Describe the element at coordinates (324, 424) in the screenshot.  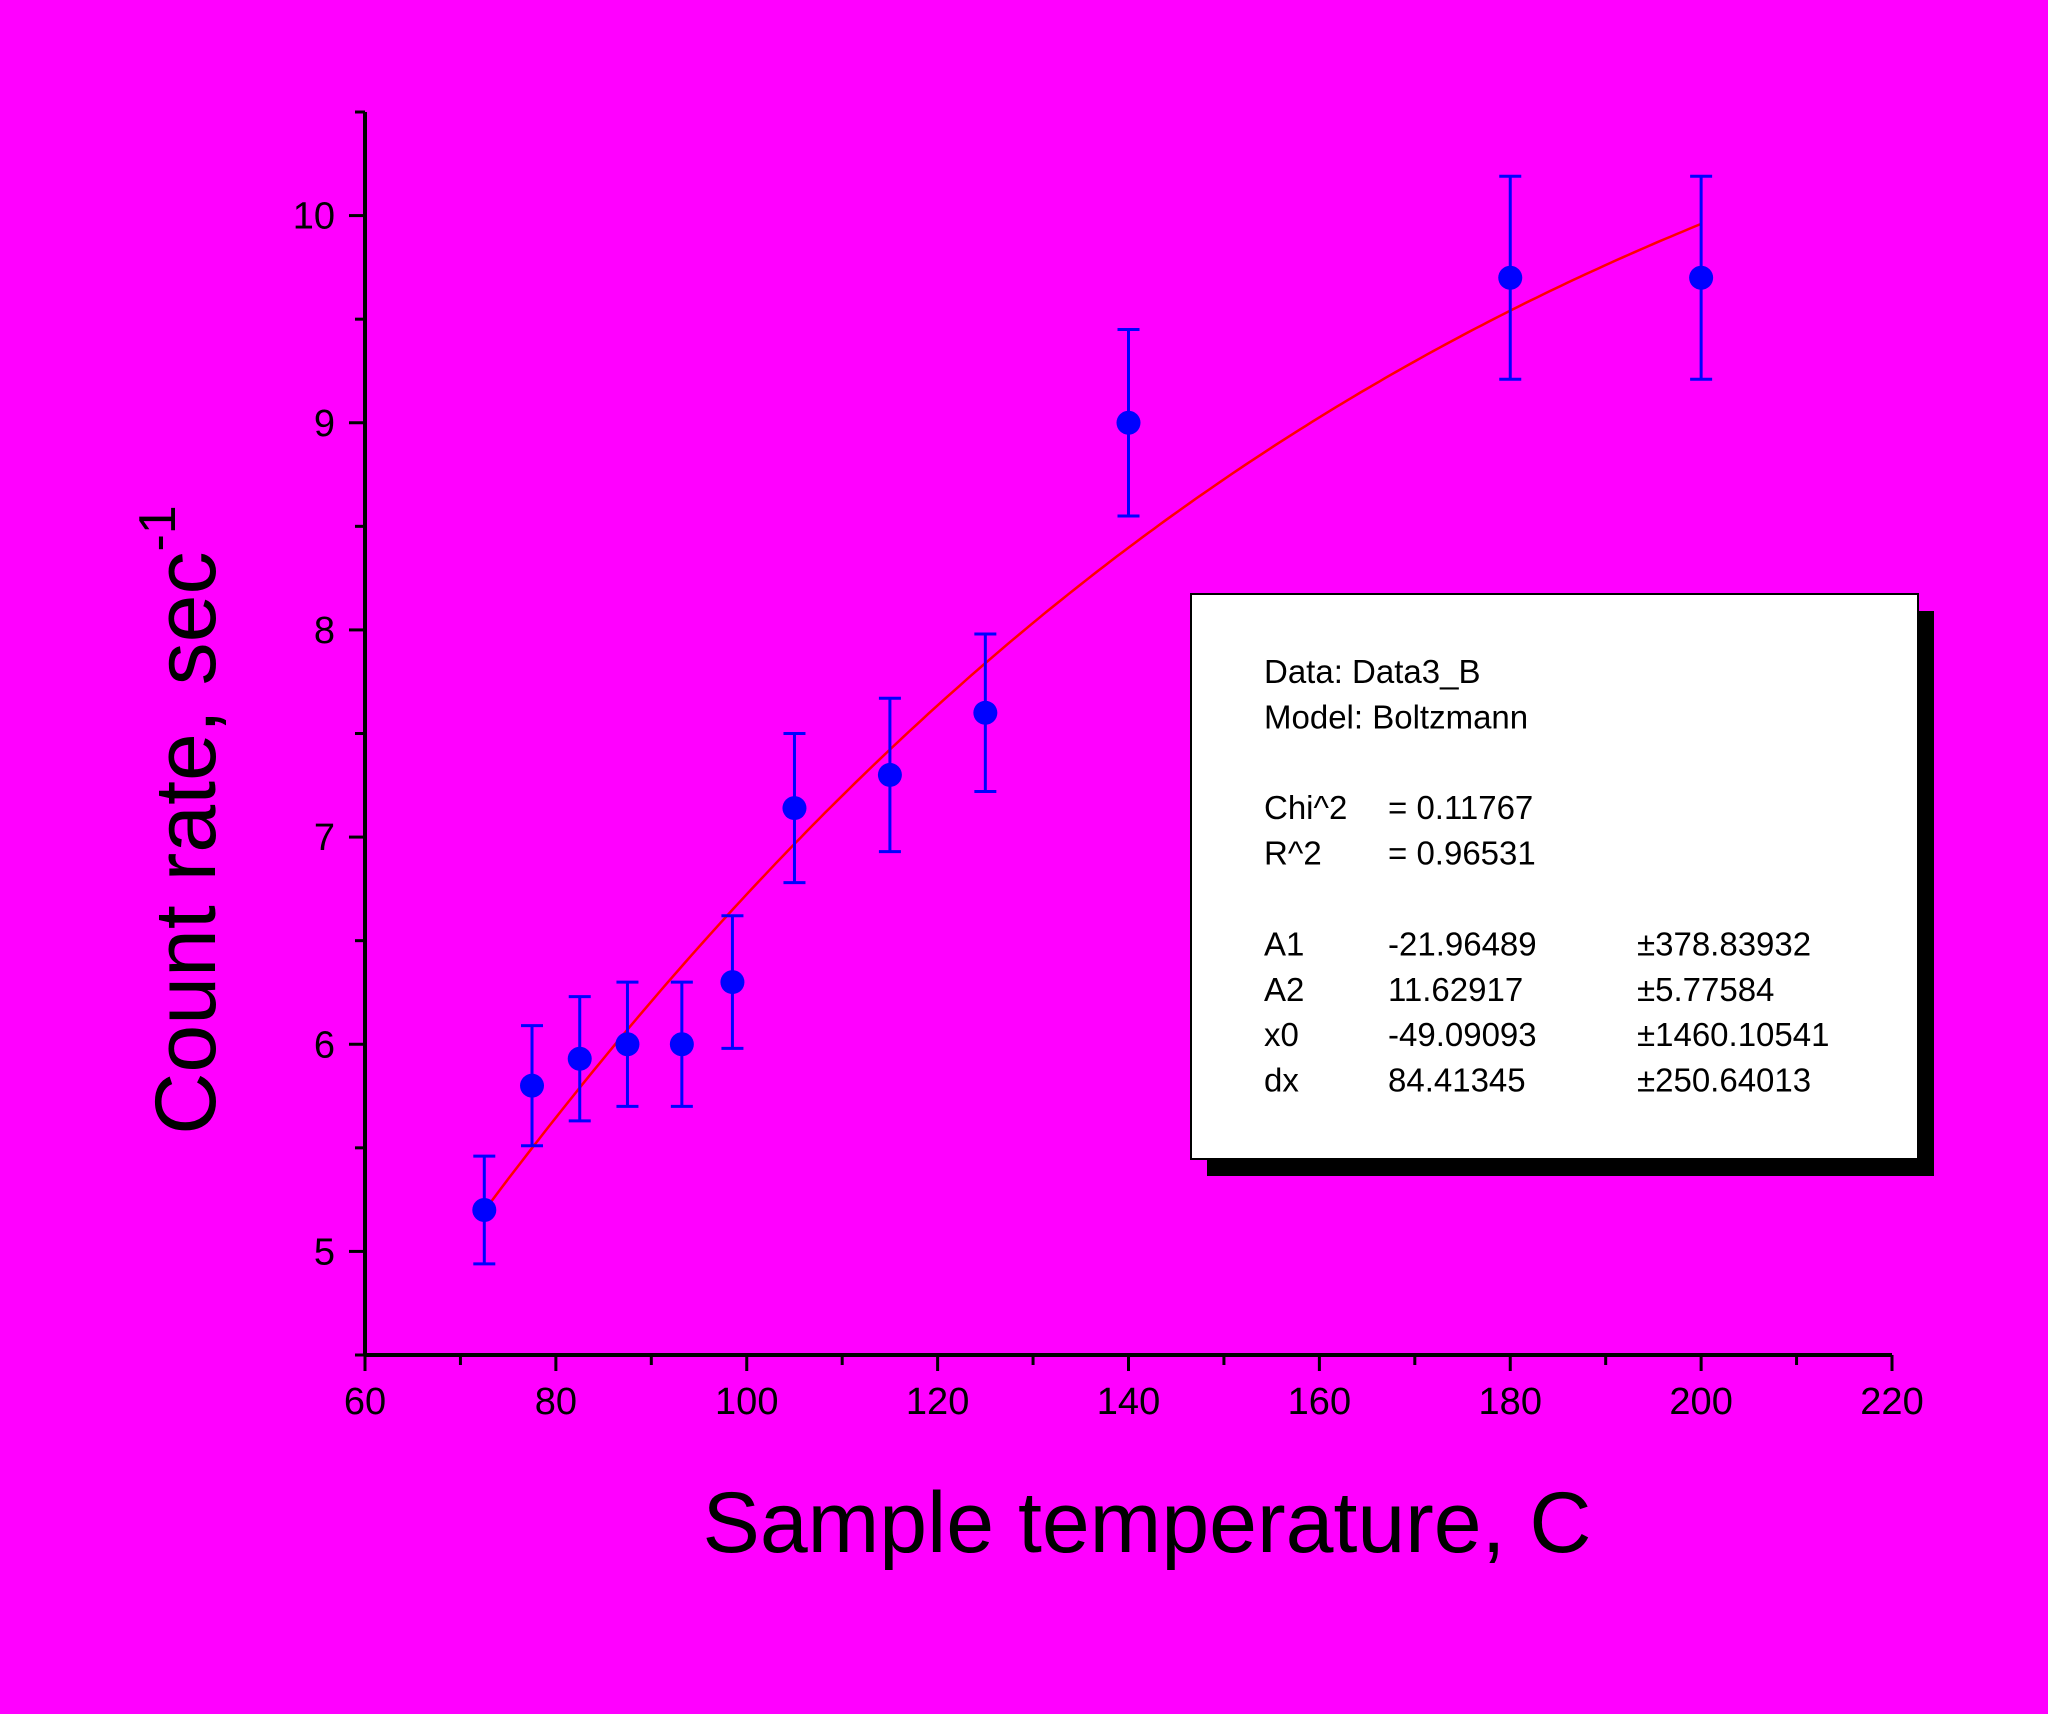
I see `y-tick-label: 9` at that location.